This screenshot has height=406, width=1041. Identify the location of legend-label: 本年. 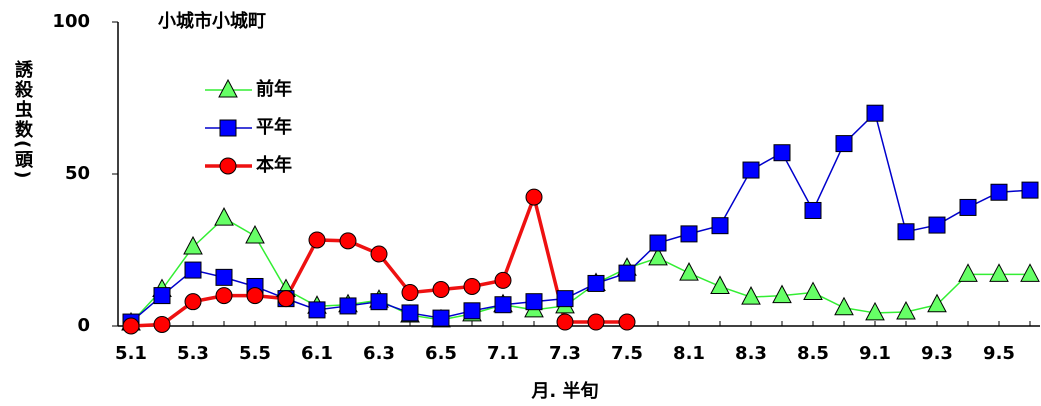
(274, 165).